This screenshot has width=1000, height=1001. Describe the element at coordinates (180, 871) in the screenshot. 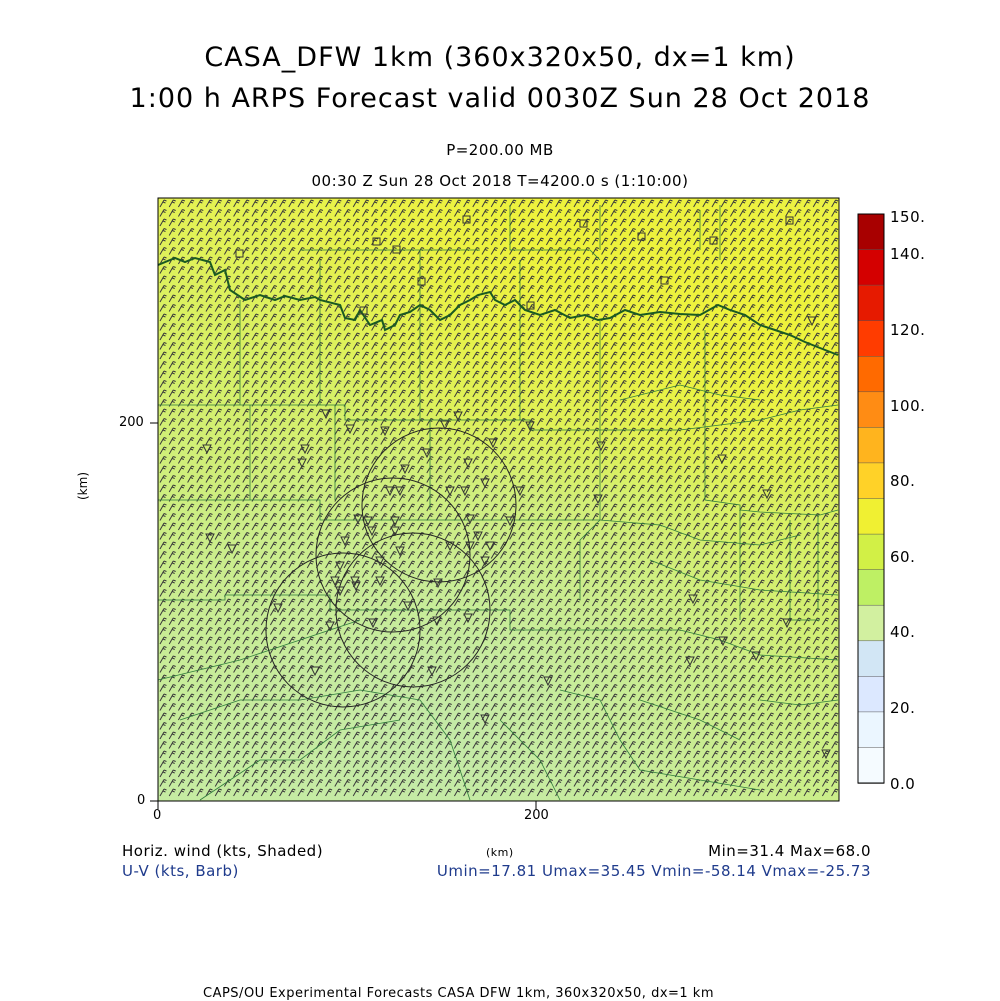

I see `legend-barb: U-V (kts, Barb)` at that location.